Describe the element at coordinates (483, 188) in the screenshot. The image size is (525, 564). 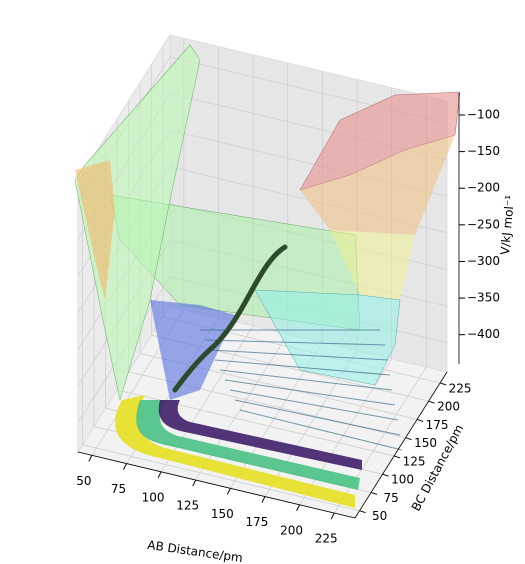
I see `z-tick-label: −200` at that location.